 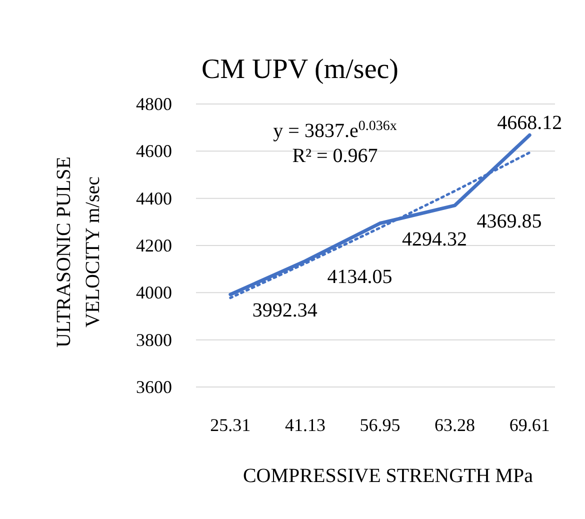 What do you see at coordinates (154, 104) in the screenshot?
I see `y-tick-label: 4800` at bounding box center [154, 104].